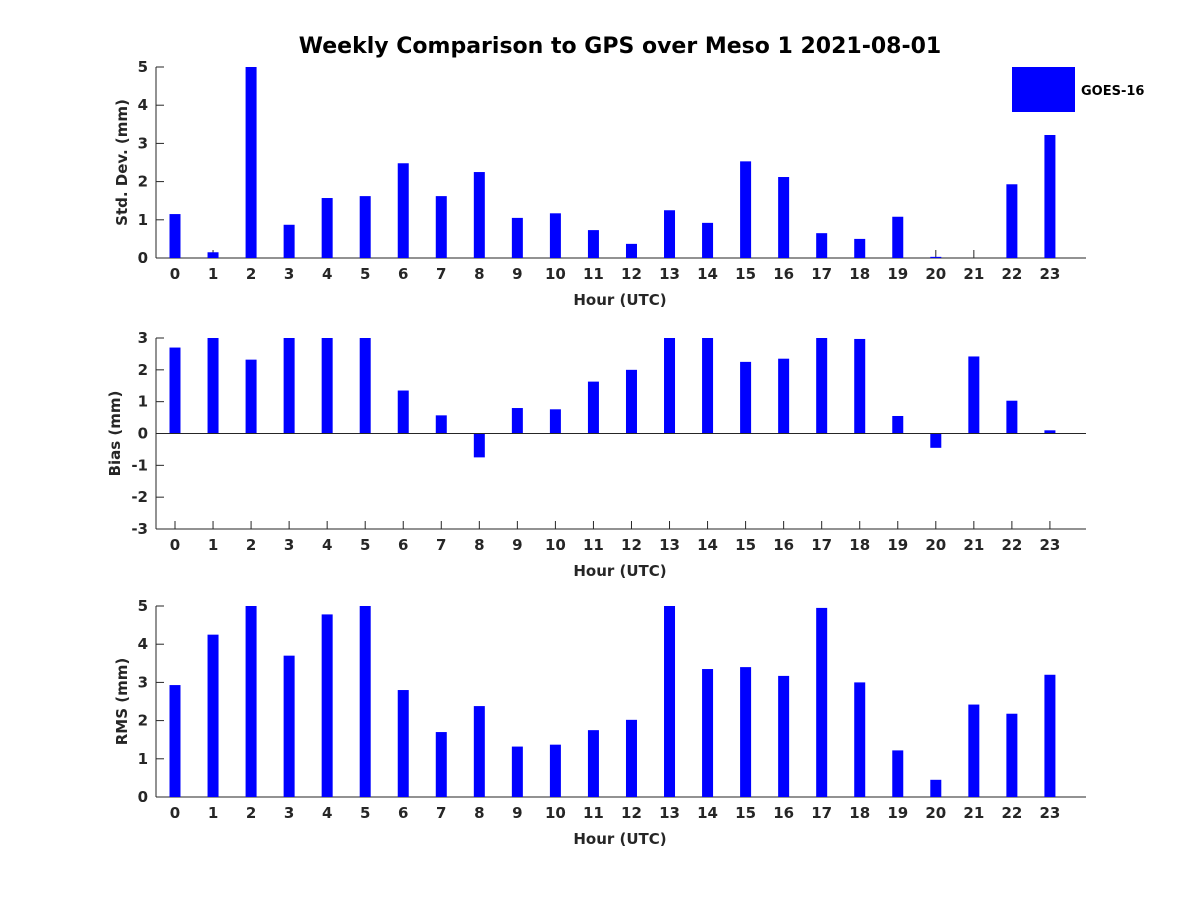 The height and width of the screenshot is (900, 1200). What do you see at coordinates (707, 545) in the screenshot?
I see `x-tick-label: 14` at bounding box center [707, 545].